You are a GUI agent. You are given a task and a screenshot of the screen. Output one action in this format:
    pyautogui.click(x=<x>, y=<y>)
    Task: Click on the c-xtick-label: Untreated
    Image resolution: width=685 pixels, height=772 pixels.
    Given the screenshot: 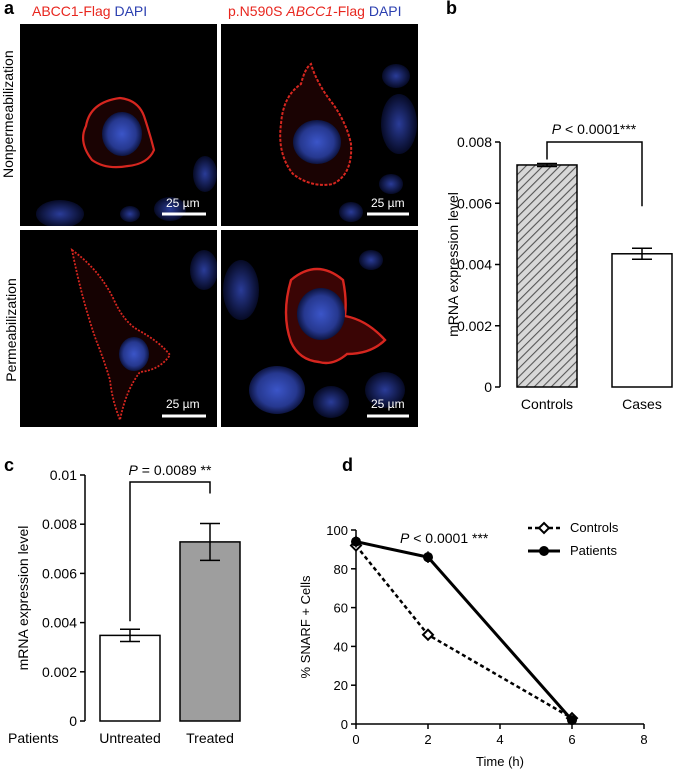 What is the action you would take?
    pyautogui.click(x=129, y=738)
    